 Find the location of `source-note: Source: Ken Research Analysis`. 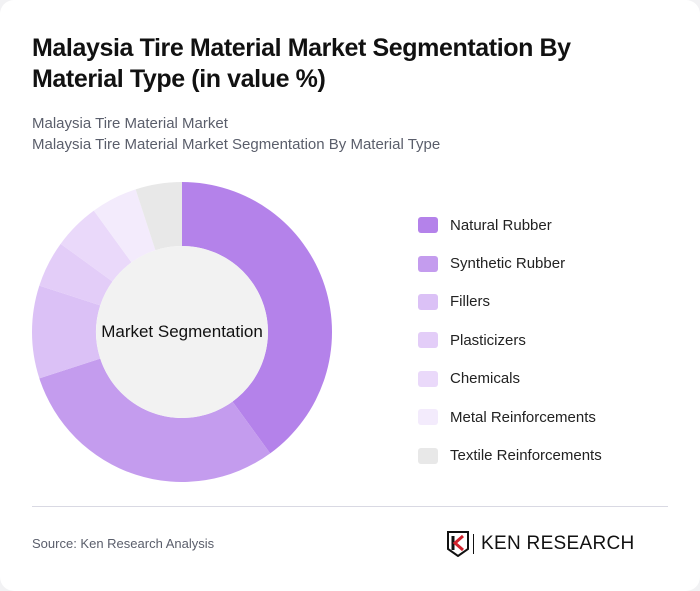

source-note: Source: Ken Research Analysis is located at coordinates (123, 543).